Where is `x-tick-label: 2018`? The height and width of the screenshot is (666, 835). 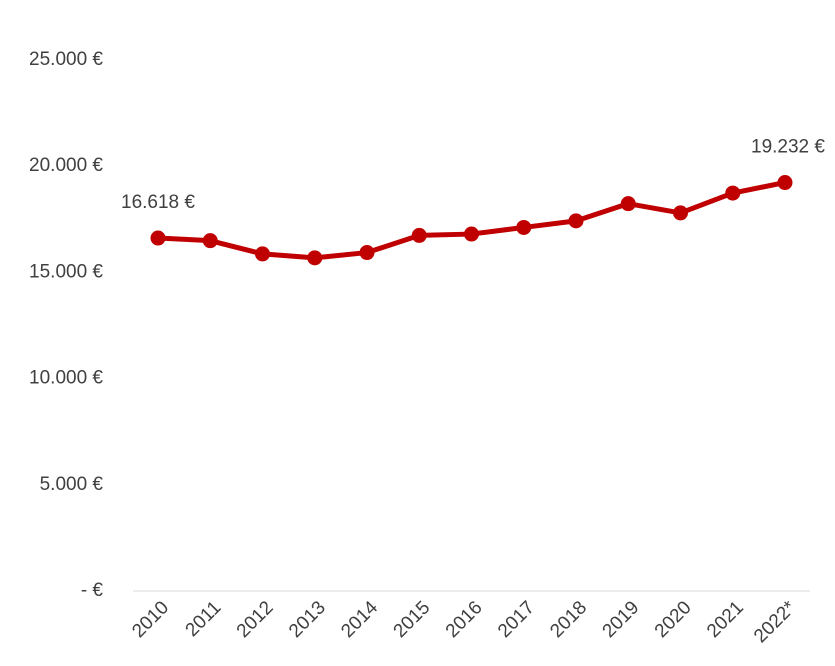 x-tick-label: 2018 is located at coordinates (568, 619).